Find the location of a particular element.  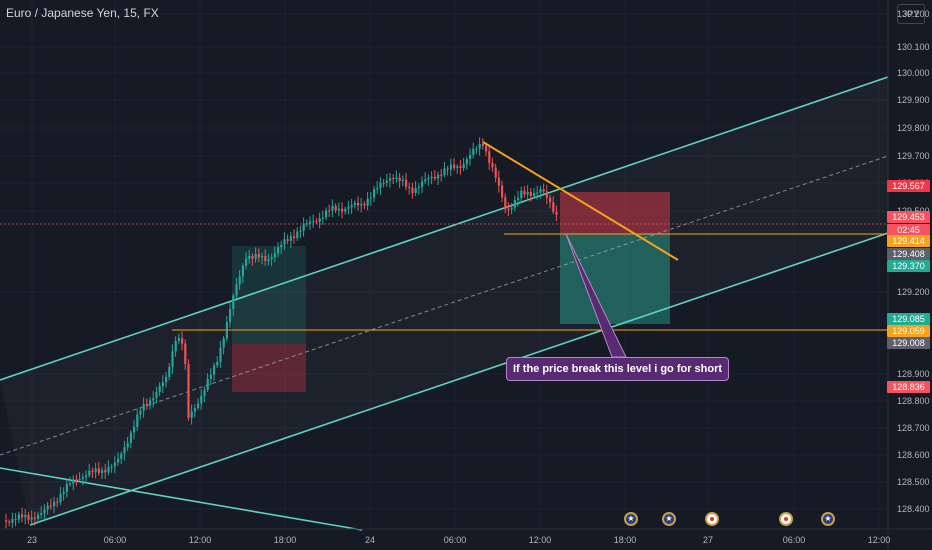

price-tag: 129.059 is located at coordinates (908, 331).